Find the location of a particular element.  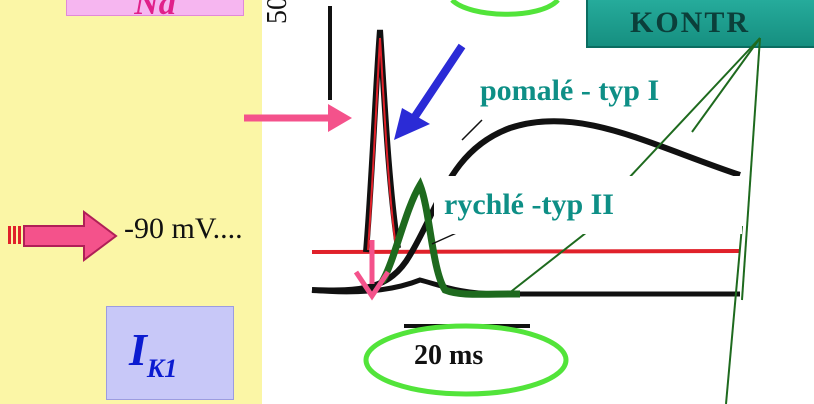

ik1-current-label: IK1 is located at coordinates (153, 359).